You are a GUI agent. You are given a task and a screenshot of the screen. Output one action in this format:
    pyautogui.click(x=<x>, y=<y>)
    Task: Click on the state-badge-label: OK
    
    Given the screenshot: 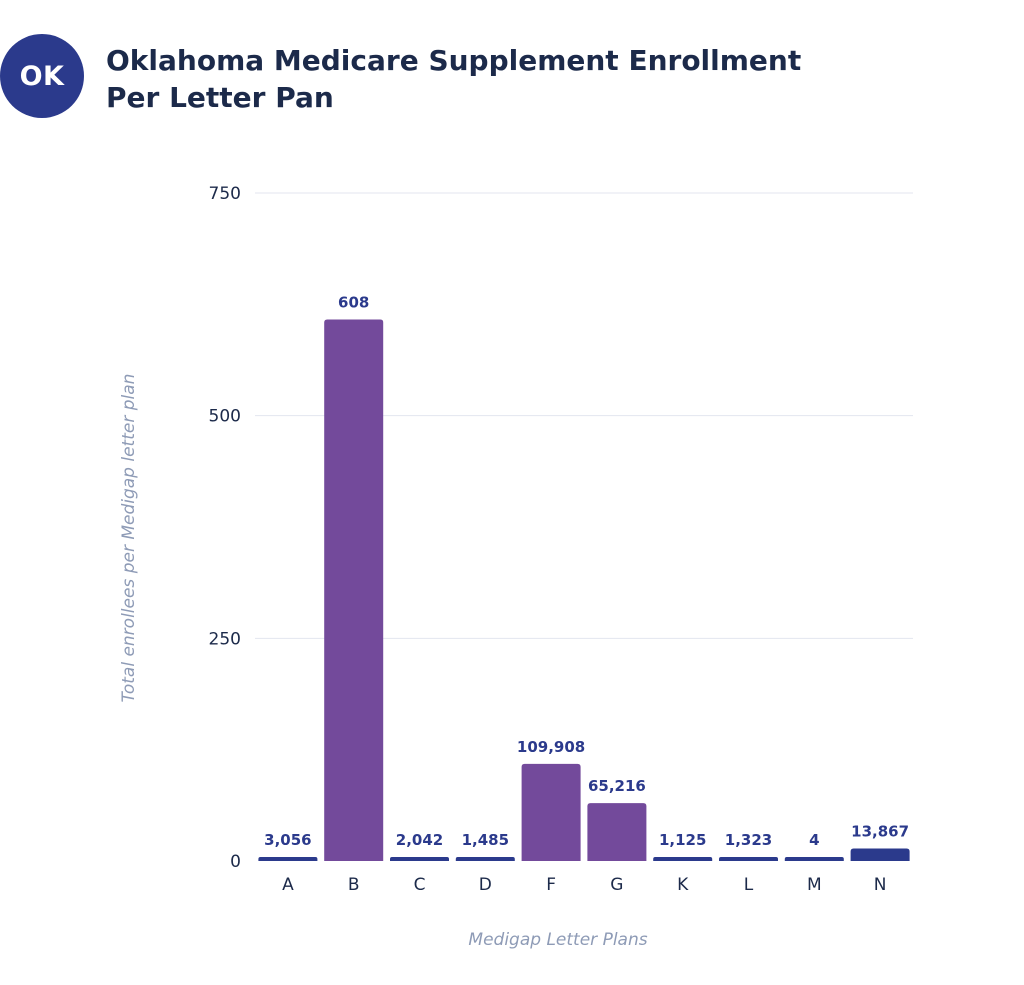 What is the action you would take?
    pyautogui.click(x=42, y=76)
    